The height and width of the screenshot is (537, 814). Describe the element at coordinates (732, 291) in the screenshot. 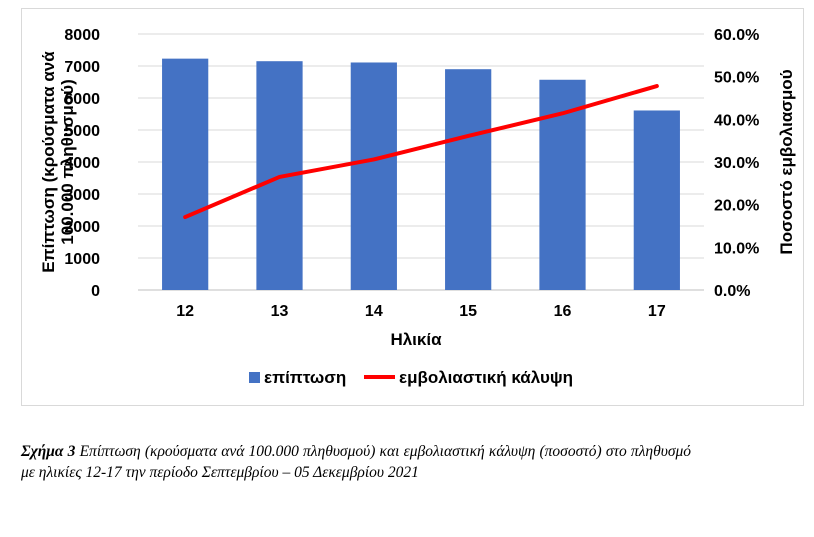

I see `y2-tick-label: 0.0%` at that location.